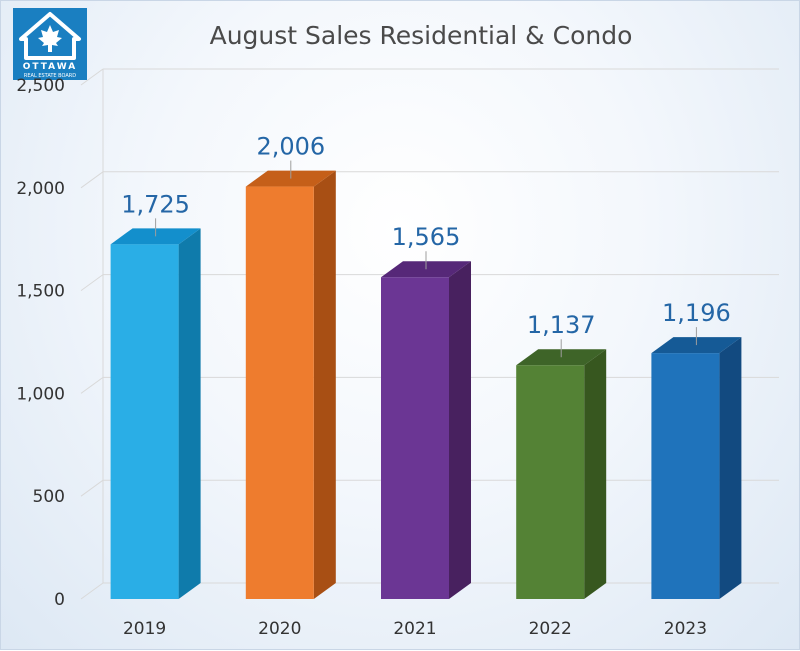  Describe the element at coordinates (40, 394) in the screenshot. I see `y-tick-label: 1,000` at that location.